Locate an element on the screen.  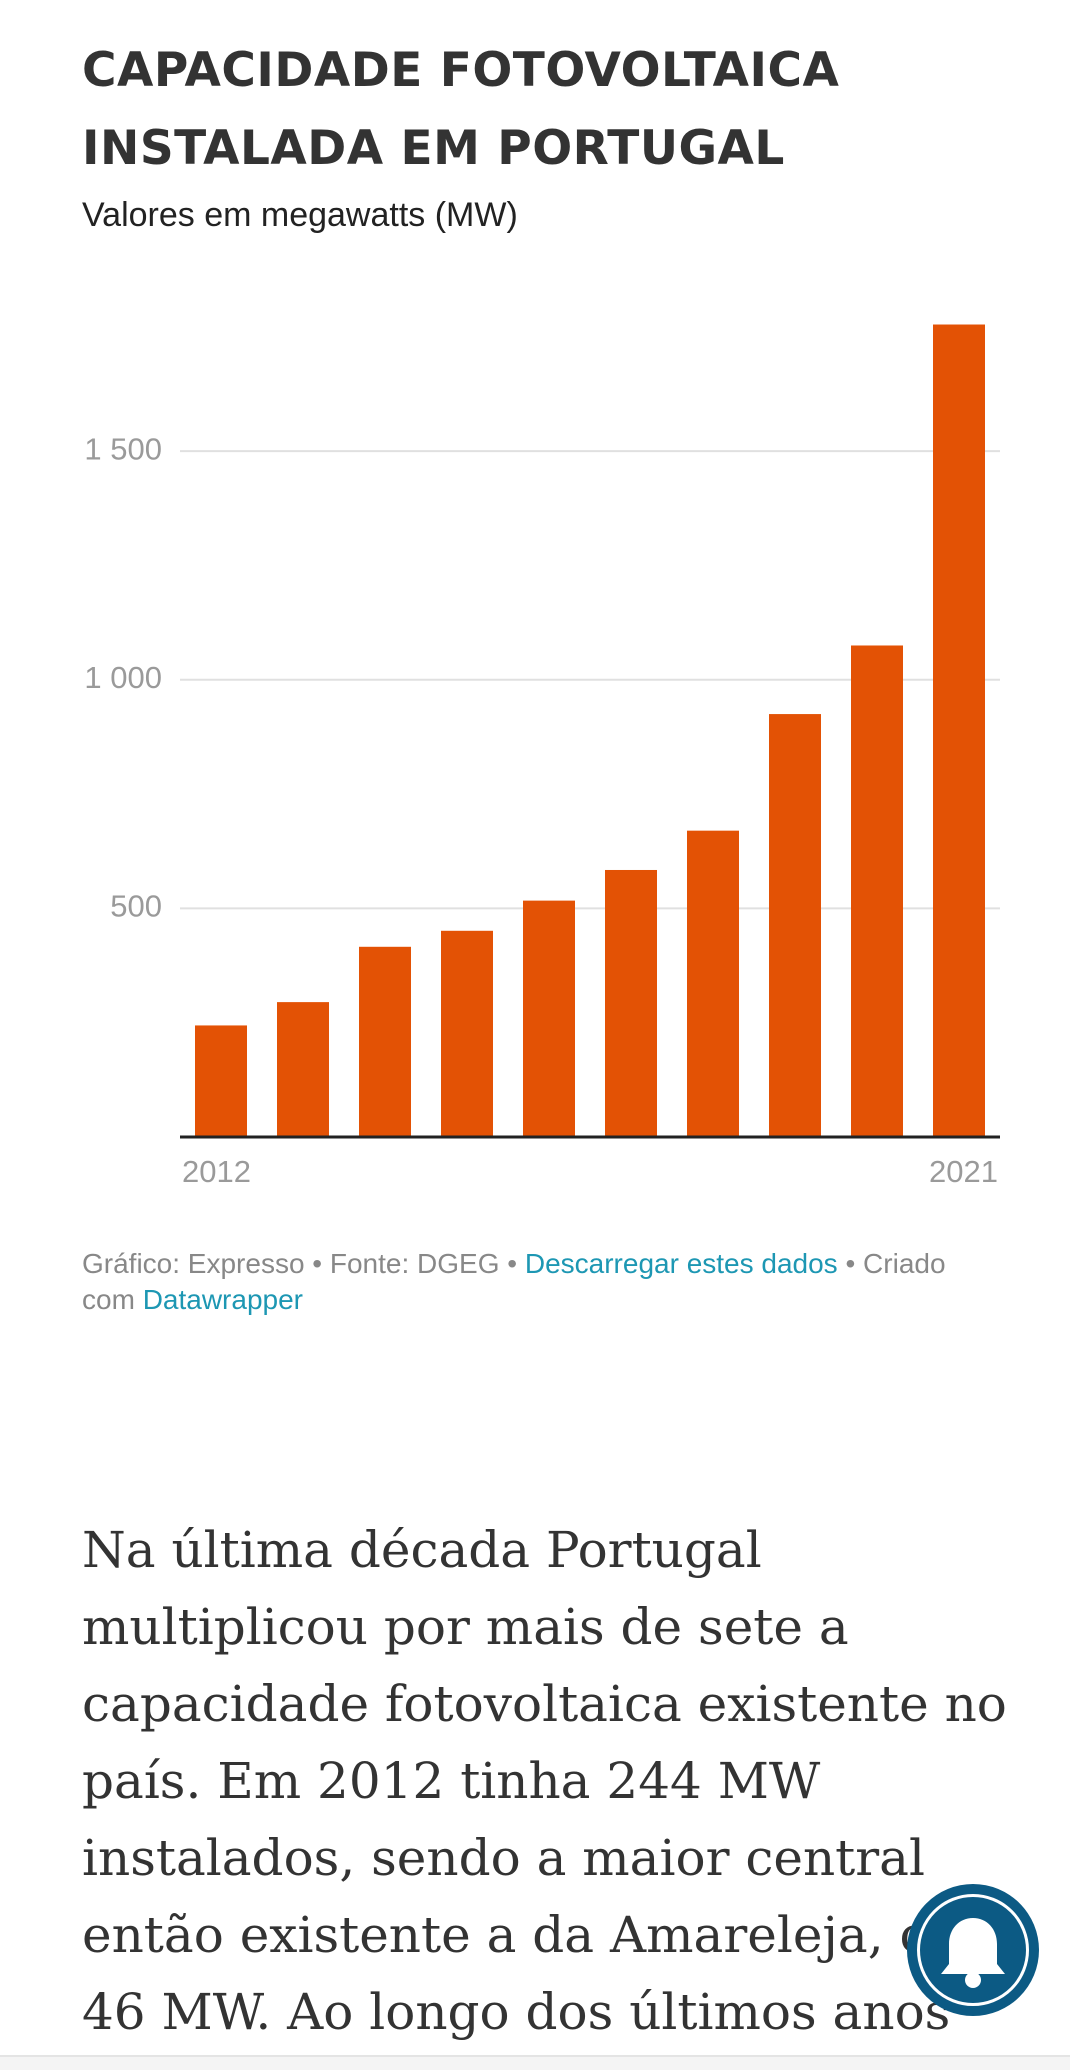
x-tick-label: 2012 is located at coordinates (216, 1171).